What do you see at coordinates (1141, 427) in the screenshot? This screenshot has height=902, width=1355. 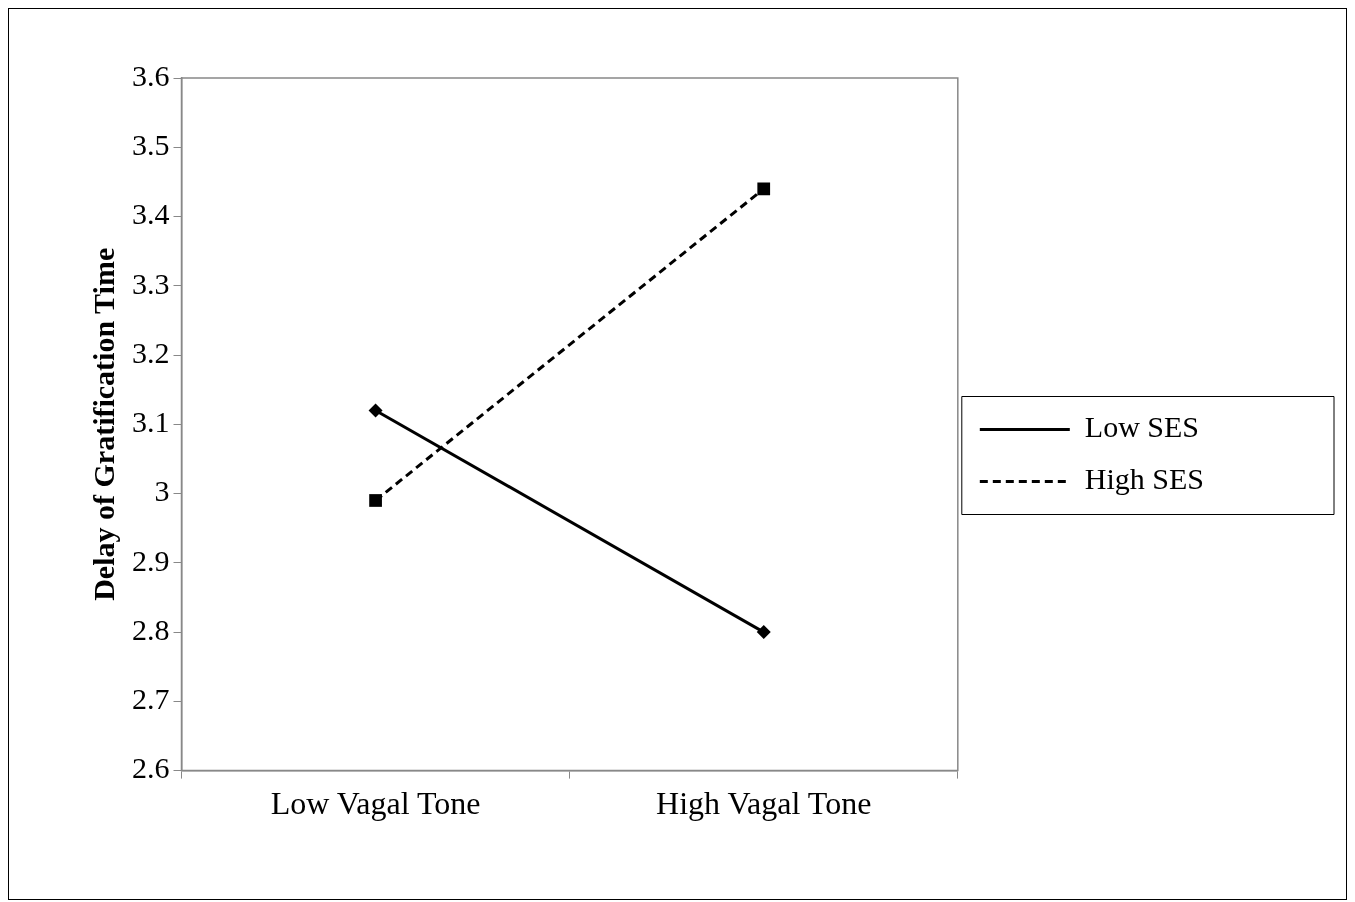 I see `legend-label: Low SES` at bounding box center [1141, 427].